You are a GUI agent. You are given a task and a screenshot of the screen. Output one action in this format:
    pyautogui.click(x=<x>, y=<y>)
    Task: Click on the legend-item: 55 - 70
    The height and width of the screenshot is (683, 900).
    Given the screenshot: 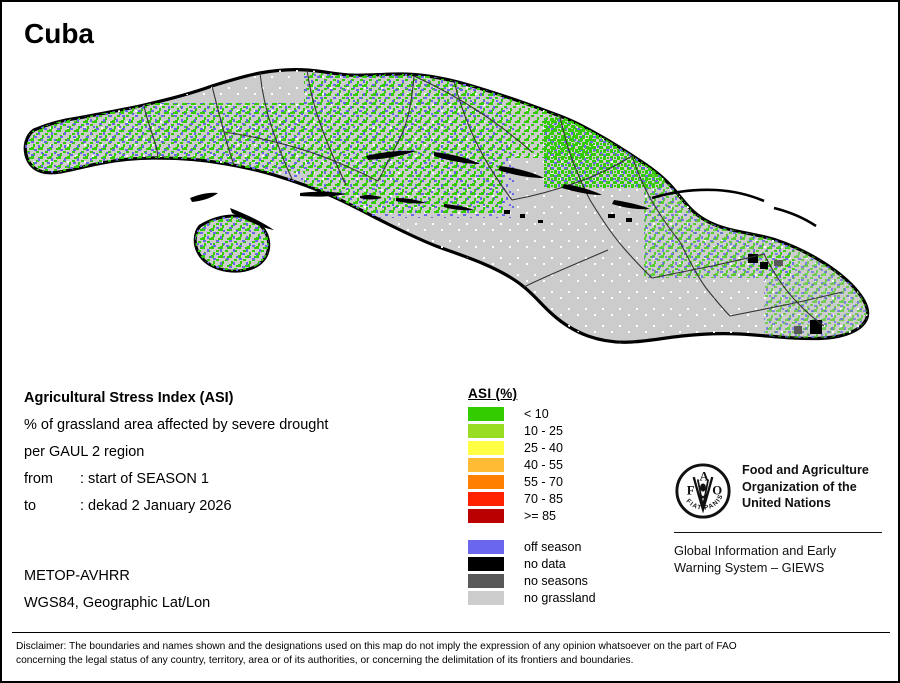 What is the action you would take?
    pyautogui.click(x=532, y=482)
    